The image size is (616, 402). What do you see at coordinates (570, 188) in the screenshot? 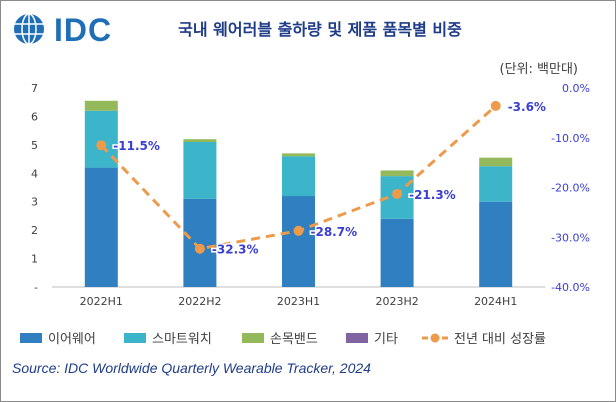
I see `y2-tick-label: -20.0%` at bounding box center [570, 188].